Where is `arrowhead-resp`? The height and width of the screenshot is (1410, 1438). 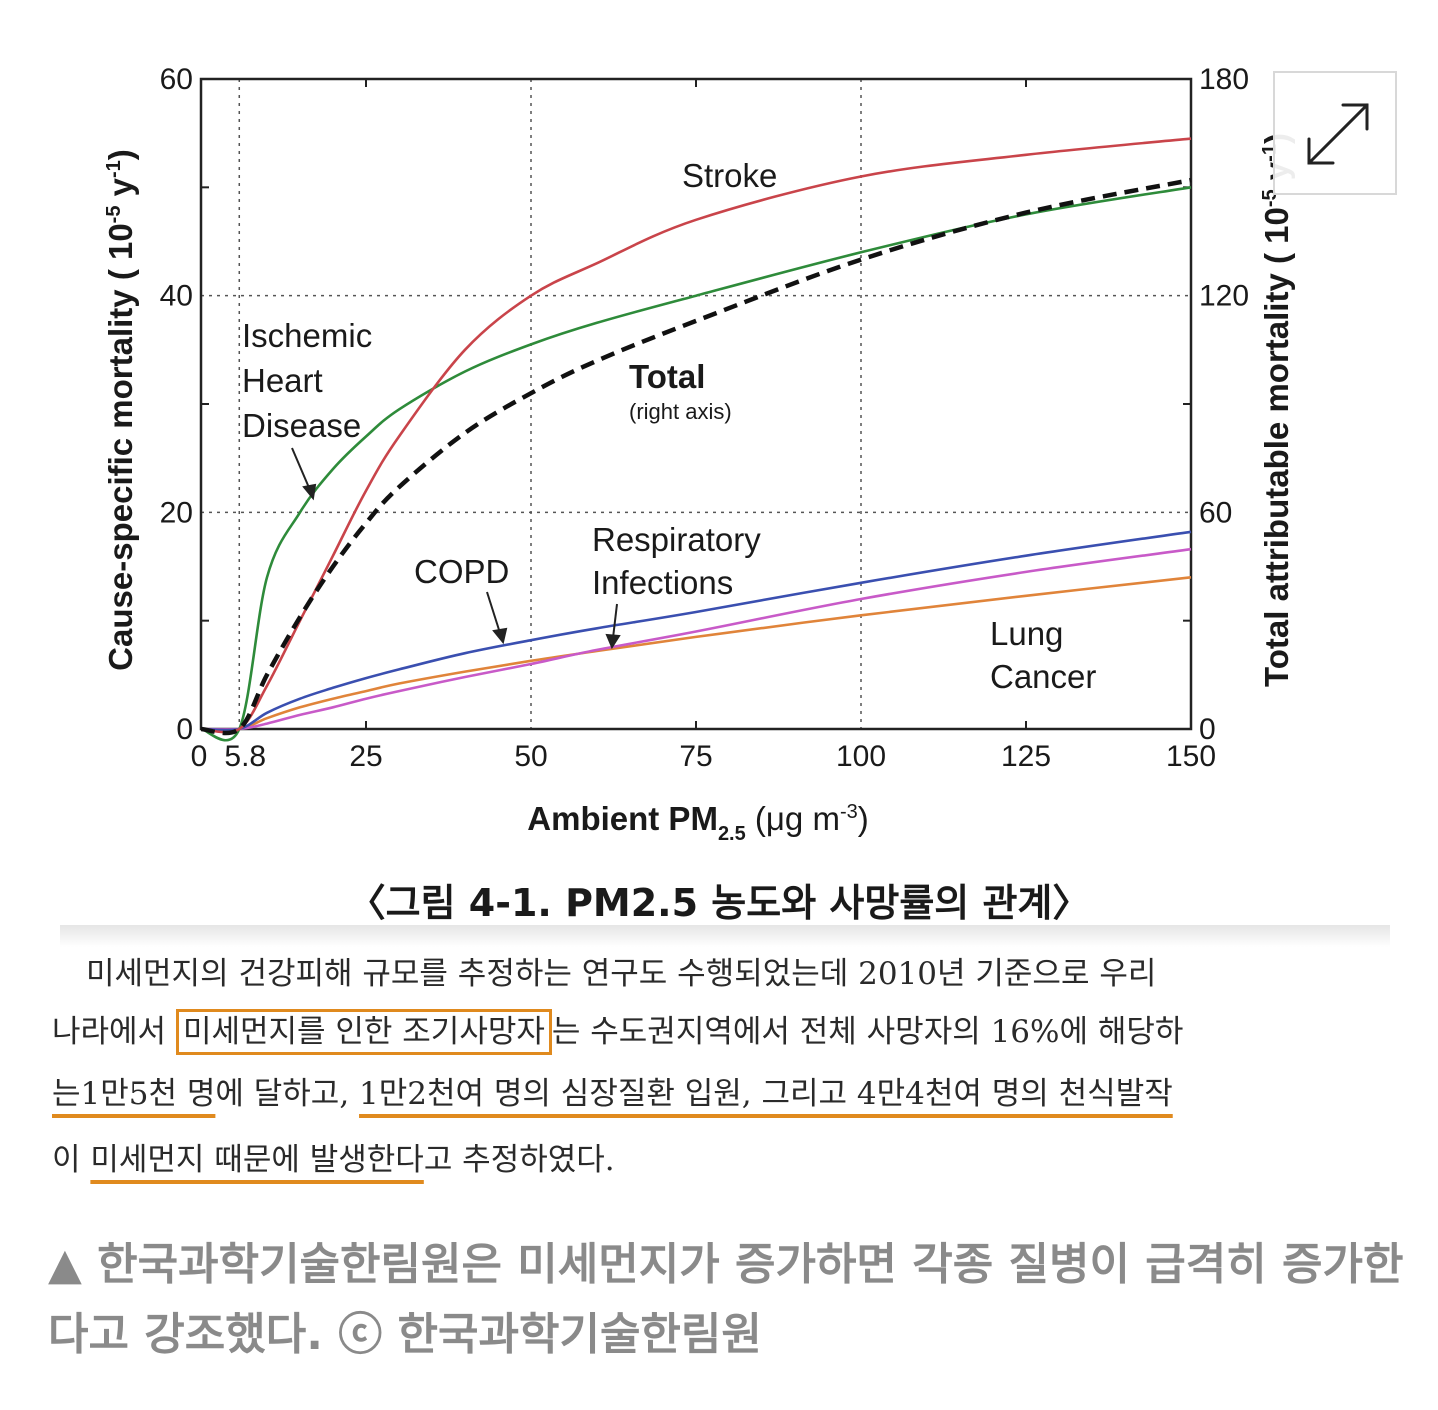
arrowhead-resp is located at coordinates (613, 641).